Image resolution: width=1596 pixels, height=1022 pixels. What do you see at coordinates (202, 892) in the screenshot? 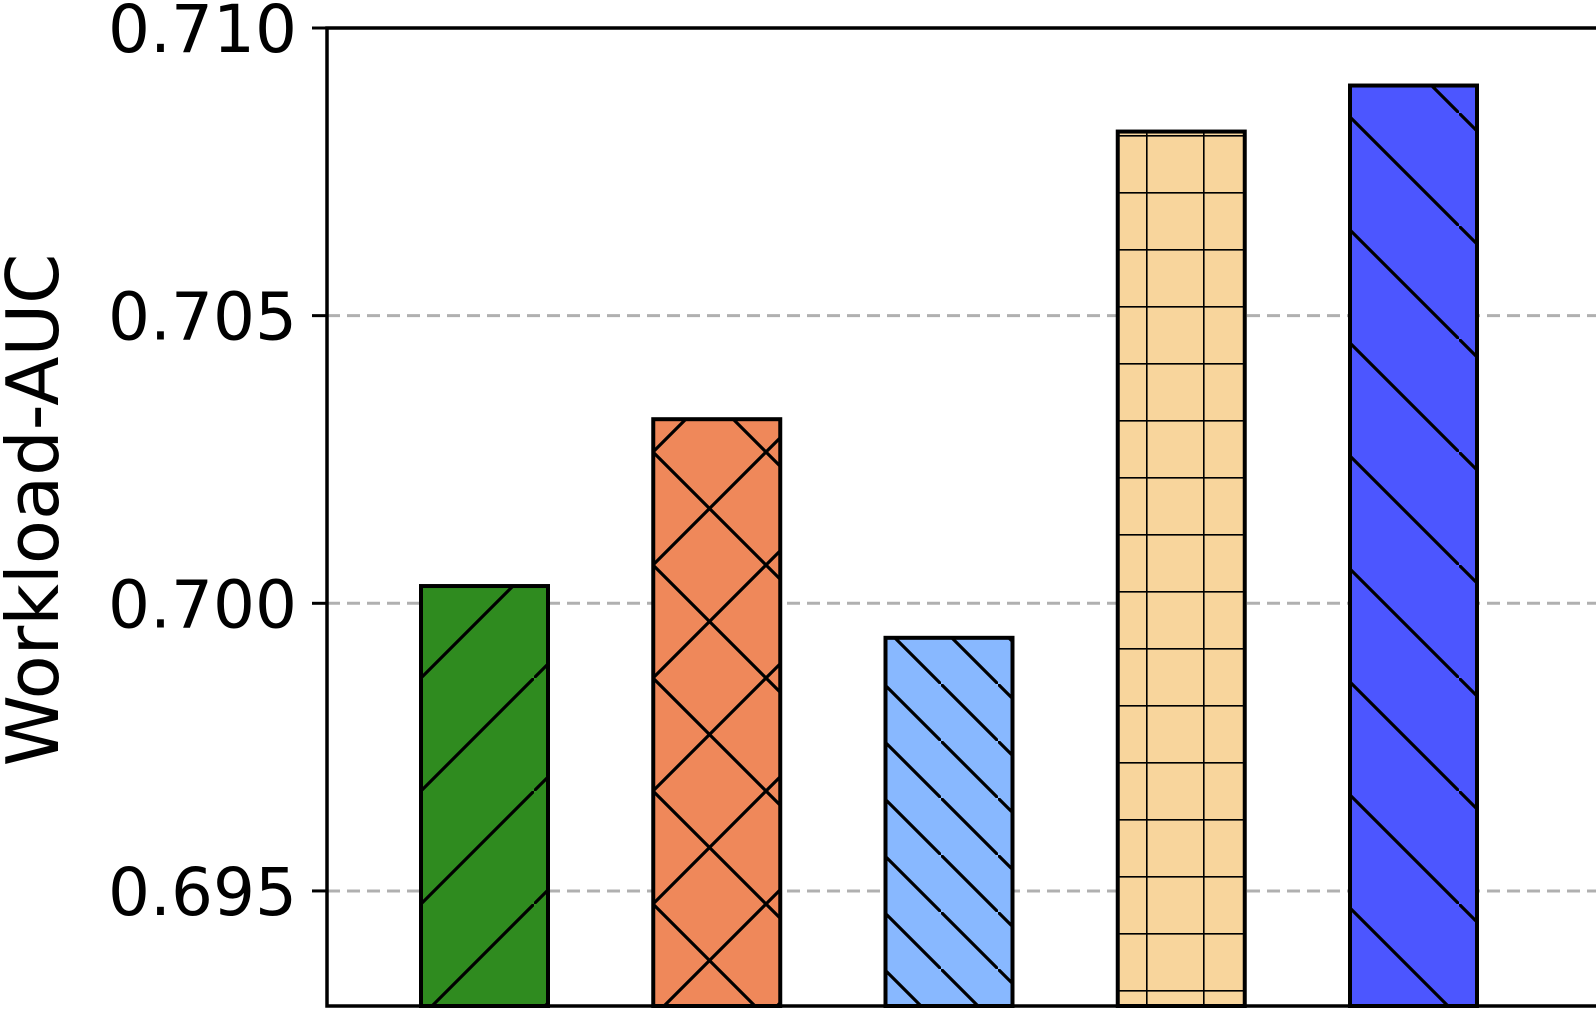
I see `y-tick-label: 0.695` at bounding box center [202, 892].